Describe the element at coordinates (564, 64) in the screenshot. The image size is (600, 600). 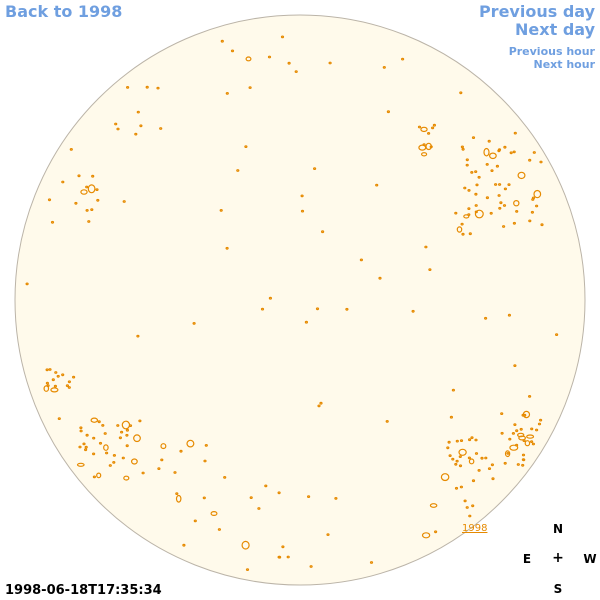
I see `next-hour-link: Next hour` at that location.